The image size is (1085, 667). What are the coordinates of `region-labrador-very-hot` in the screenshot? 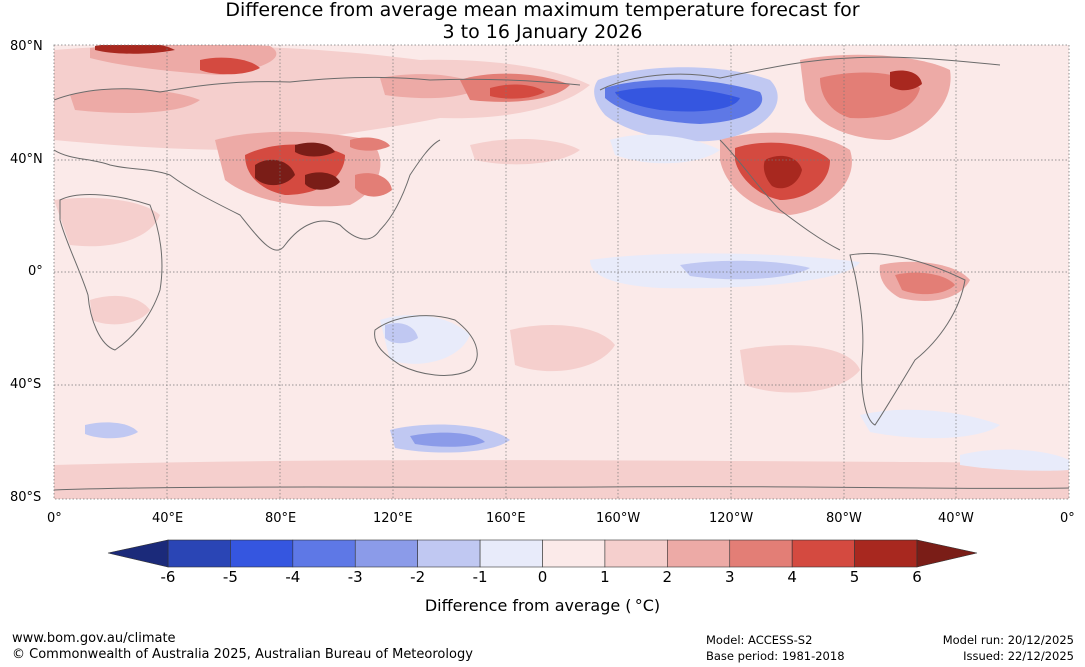 It's located at (906, 80).